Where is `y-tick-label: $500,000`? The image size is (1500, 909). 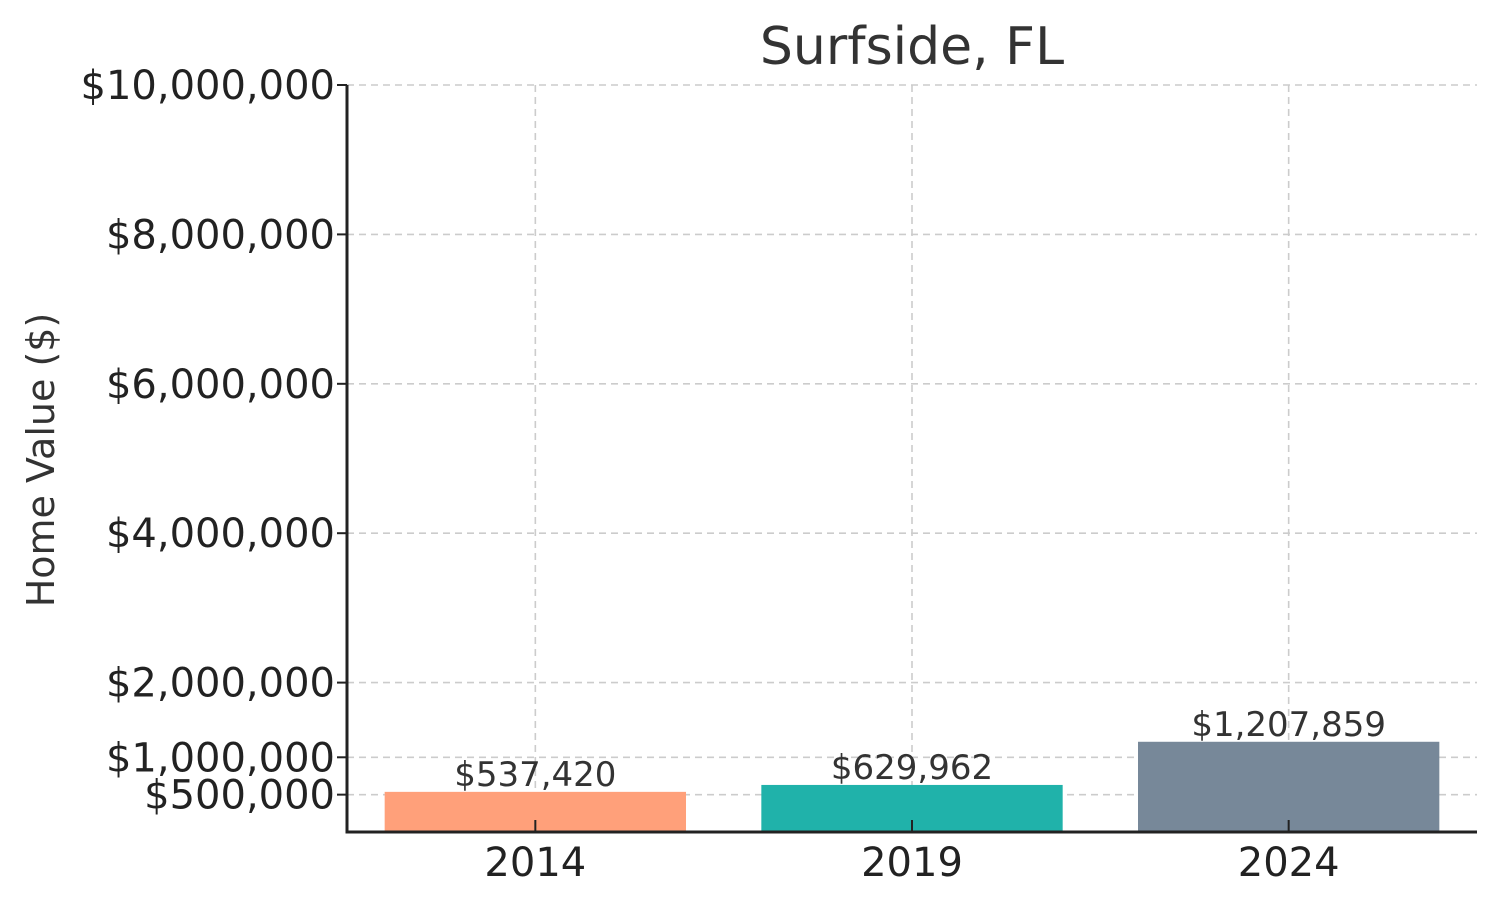 y-tick-label: $500,000 is located at coordinates (239, 796).